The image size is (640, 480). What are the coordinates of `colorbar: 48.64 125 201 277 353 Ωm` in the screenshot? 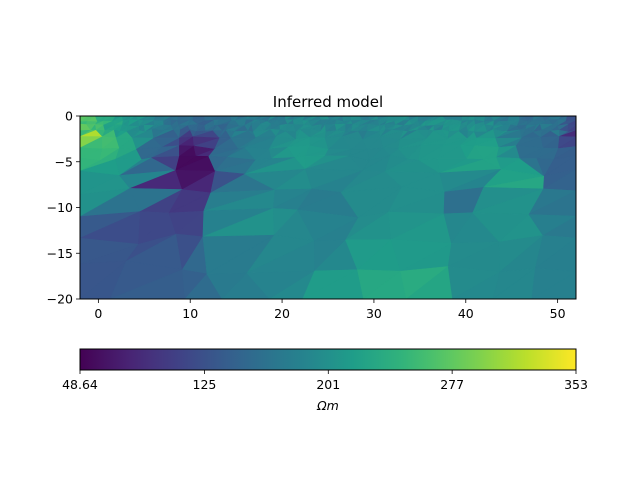 It's located at (325, 380).